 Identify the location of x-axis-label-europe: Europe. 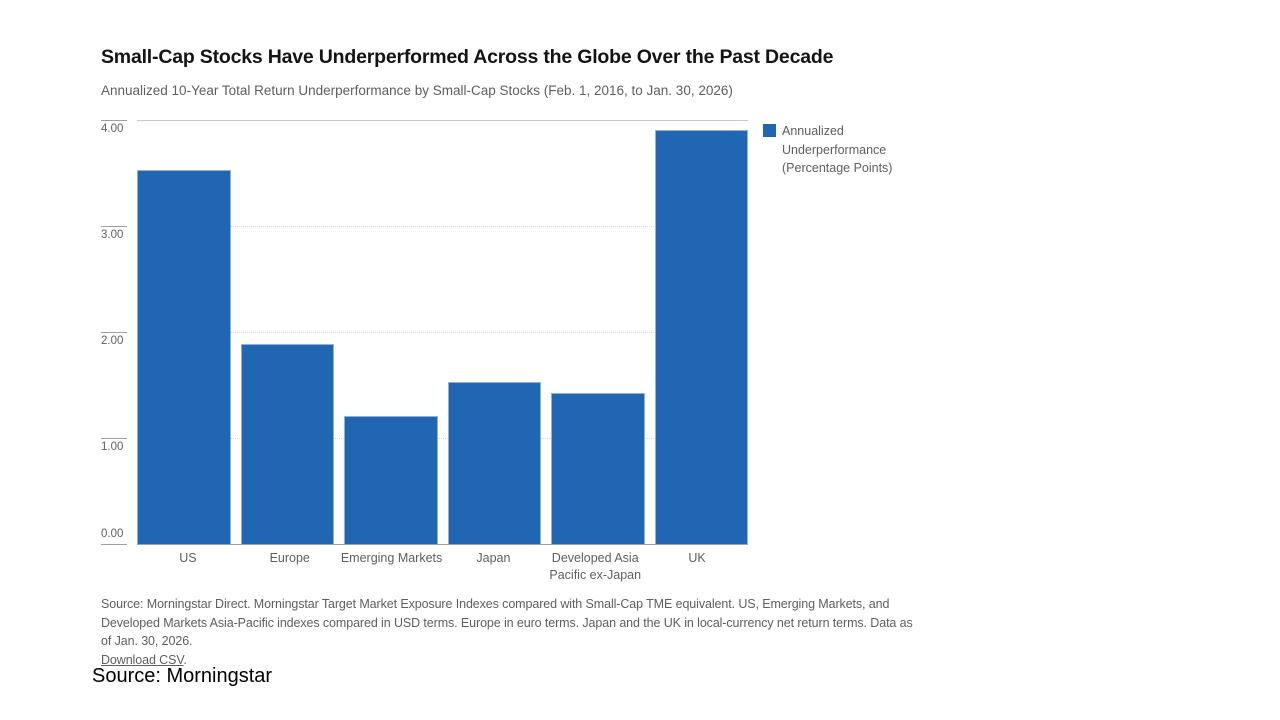
(289, 558).